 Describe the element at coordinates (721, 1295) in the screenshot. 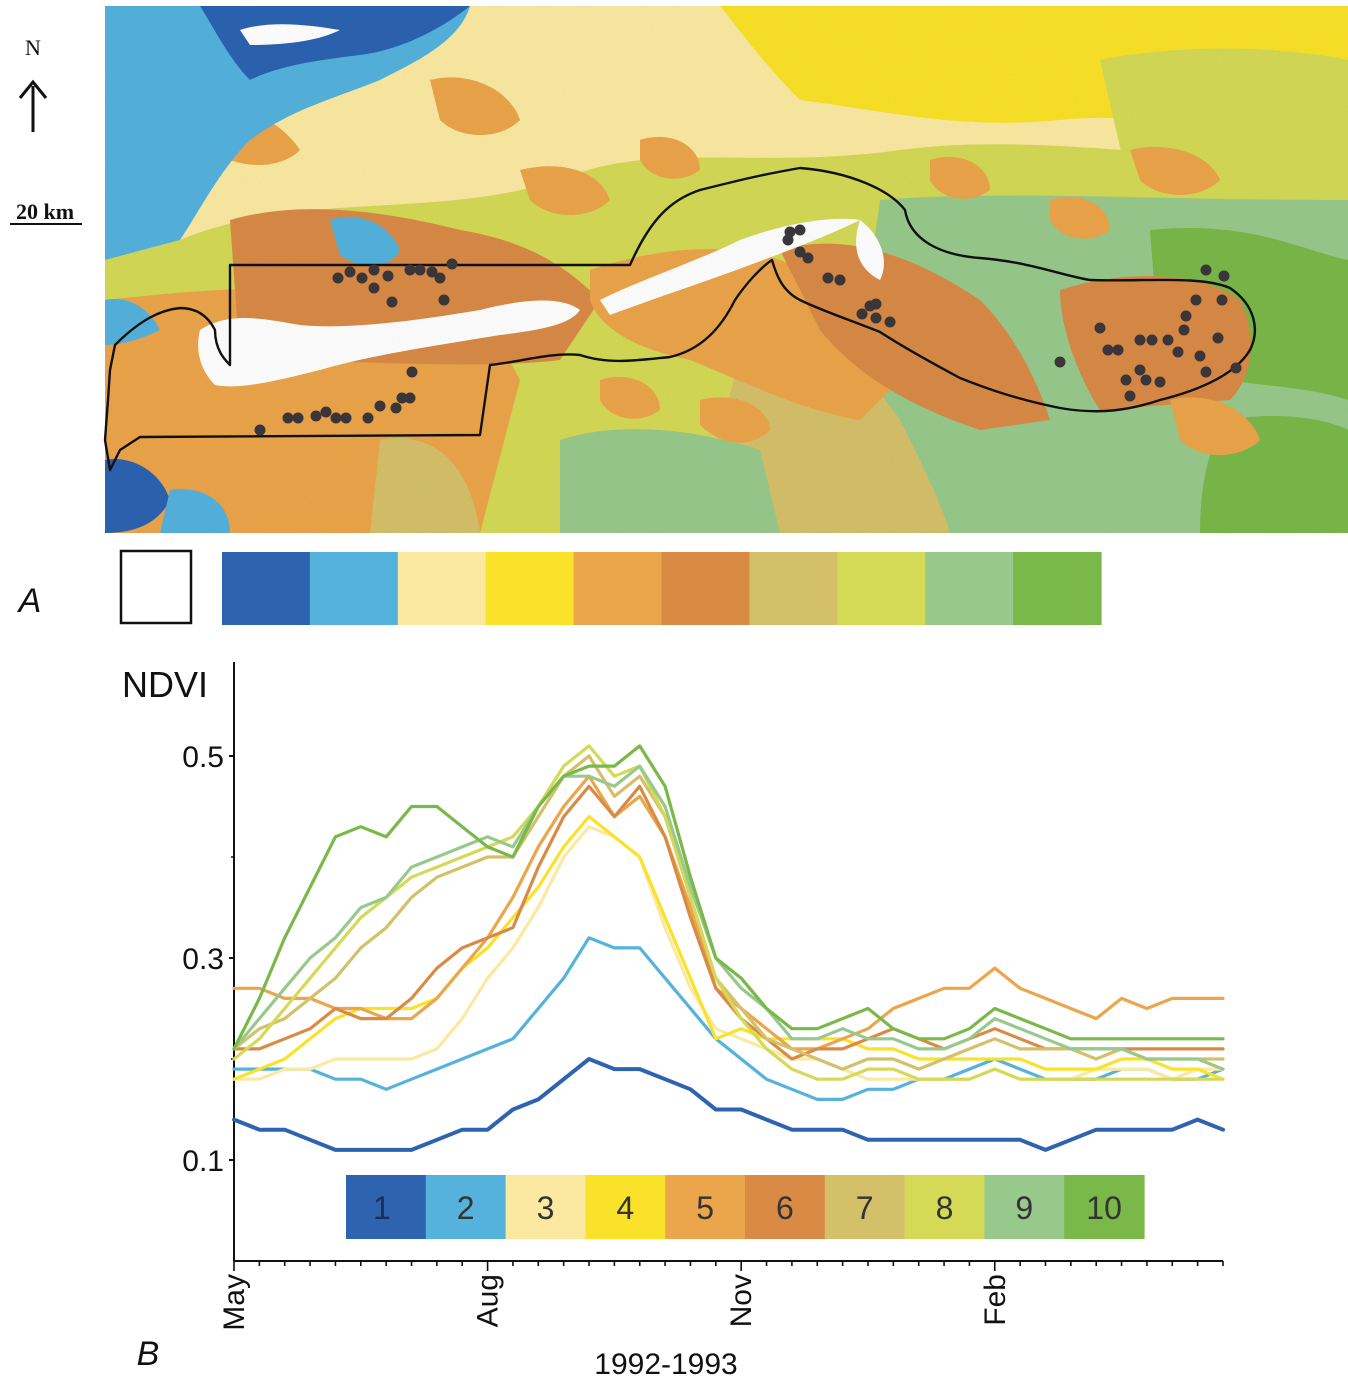

I see `x-axis: May Aug Nov Feb` at that location.